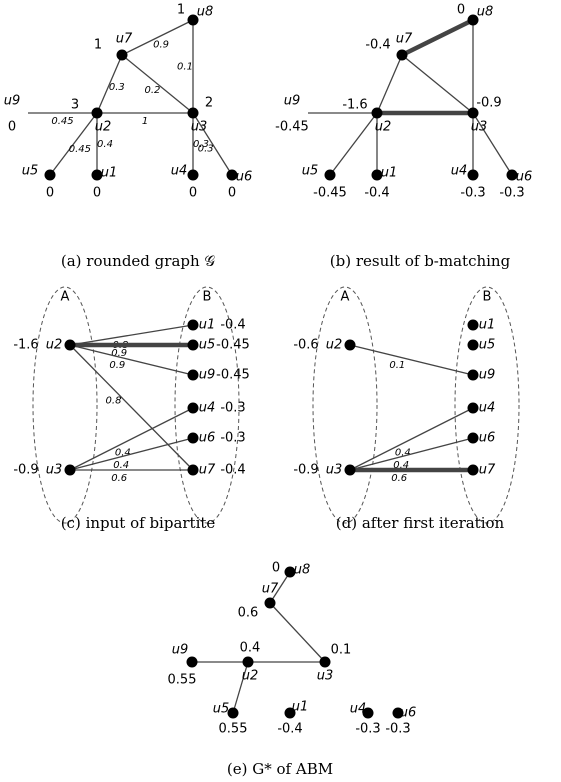 The height and width of the screenshot is (782, 561). What do you see at coordinates (488, 103) in the screenshot?
I see `node-value: -0.9` at bounding box center [488, 103].